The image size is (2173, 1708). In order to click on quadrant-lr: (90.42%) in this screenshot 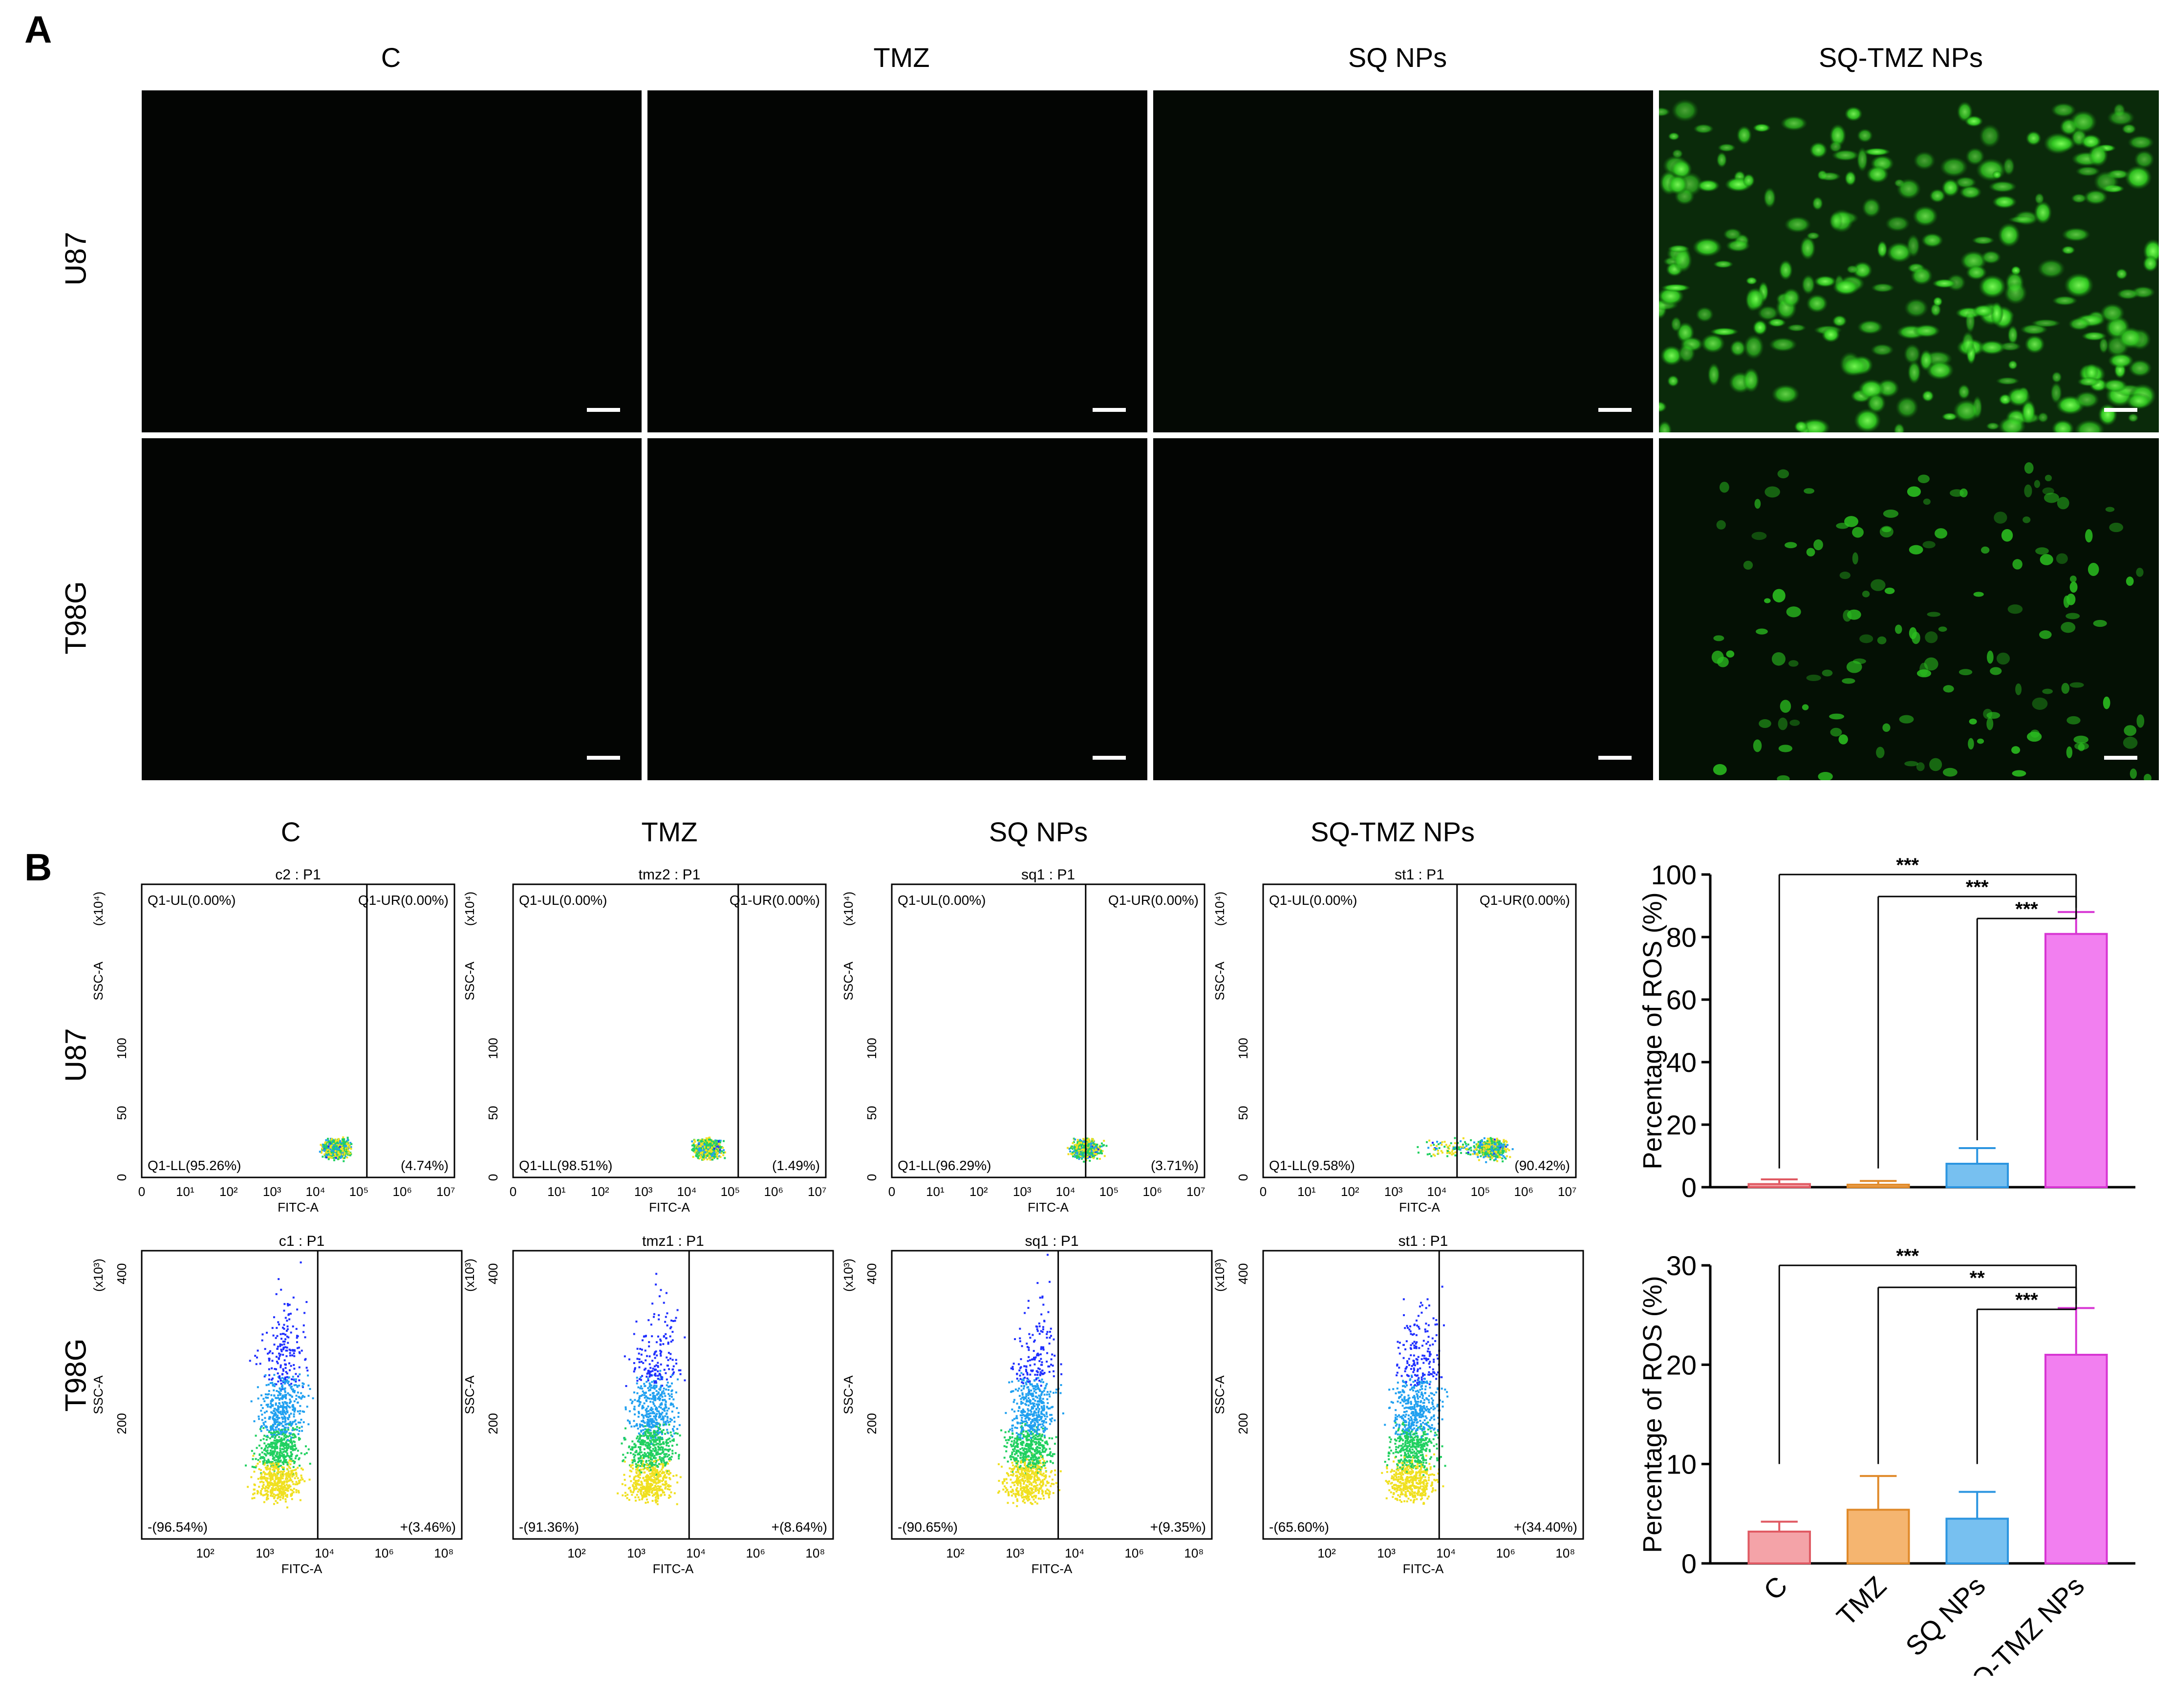, I will do `click(1542, 1165)`.